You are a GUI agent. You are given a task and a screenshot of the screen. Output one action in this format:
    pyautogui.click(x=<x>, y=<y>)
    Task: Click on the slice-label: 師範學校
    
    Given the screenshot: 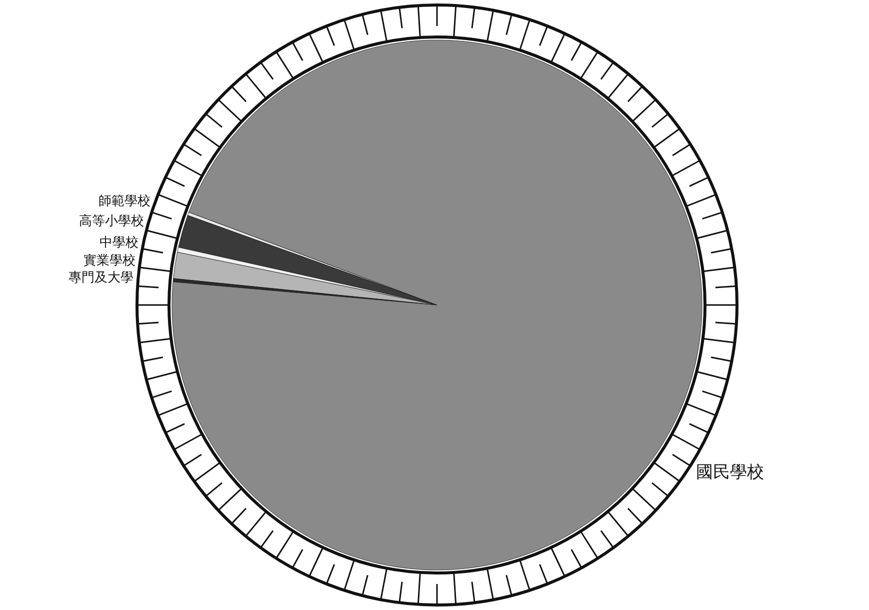 What is the action you would take?
    pyautogui.click(x=124, y=201)
    